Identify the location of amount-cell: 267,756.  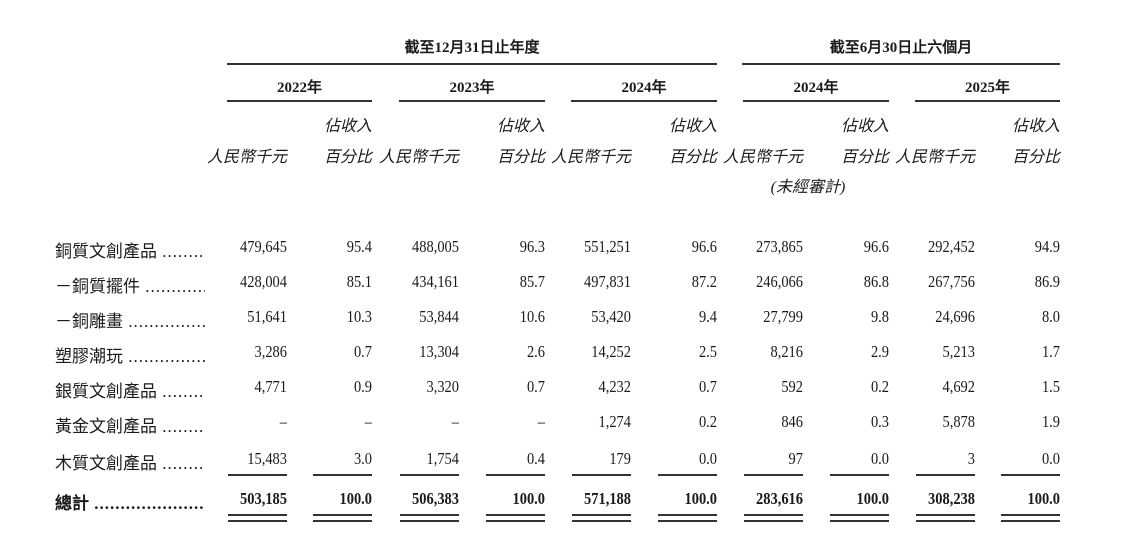
(951, 281).